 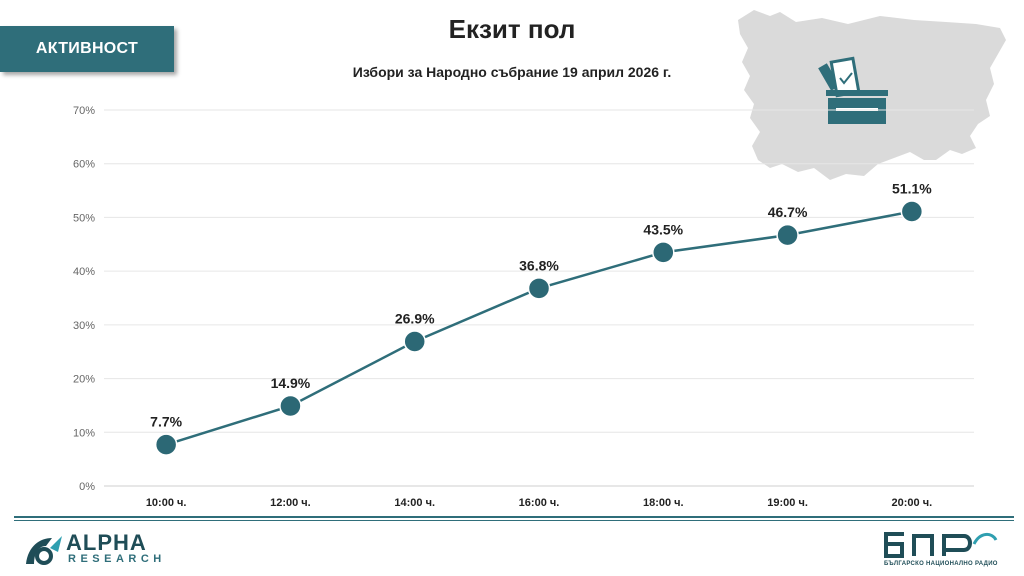 What do you see at coordinates (84, 165) in the screenshot?
I see `y-tick-label: 60%` at bounding box center [84, 165].